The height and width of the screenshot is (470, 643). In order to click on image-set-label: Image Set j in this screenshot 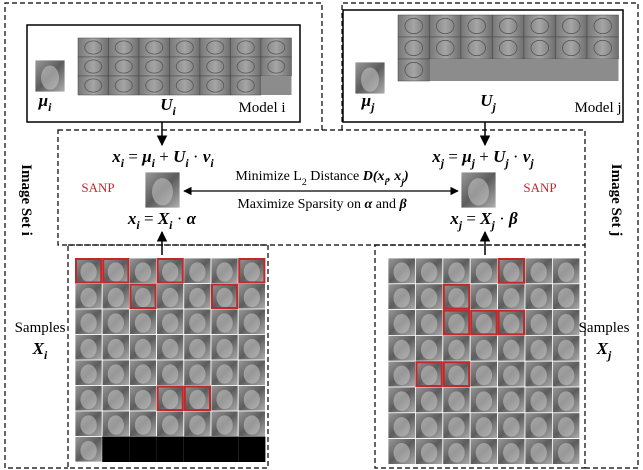, I will do `click(616, 200)`.